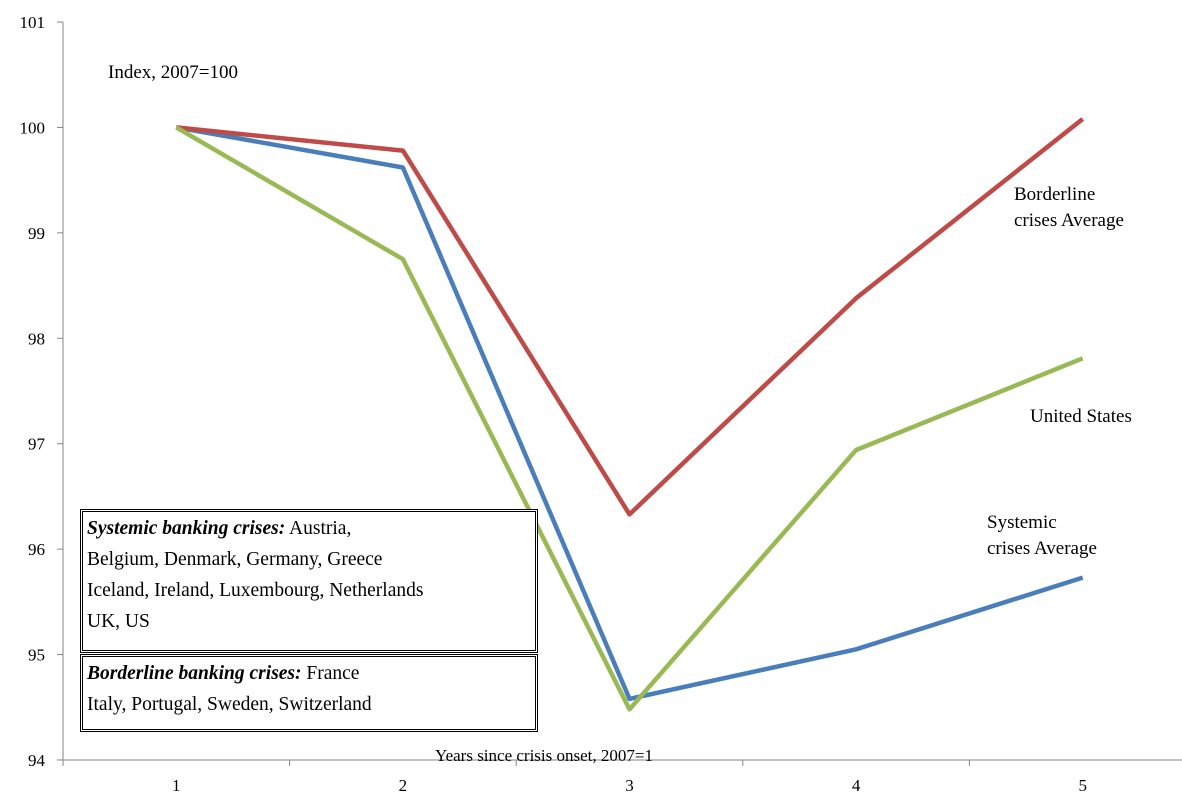 This screenshot has height=796, width=1182. I want to click on y-tick-label: 98, so click(36, 338).